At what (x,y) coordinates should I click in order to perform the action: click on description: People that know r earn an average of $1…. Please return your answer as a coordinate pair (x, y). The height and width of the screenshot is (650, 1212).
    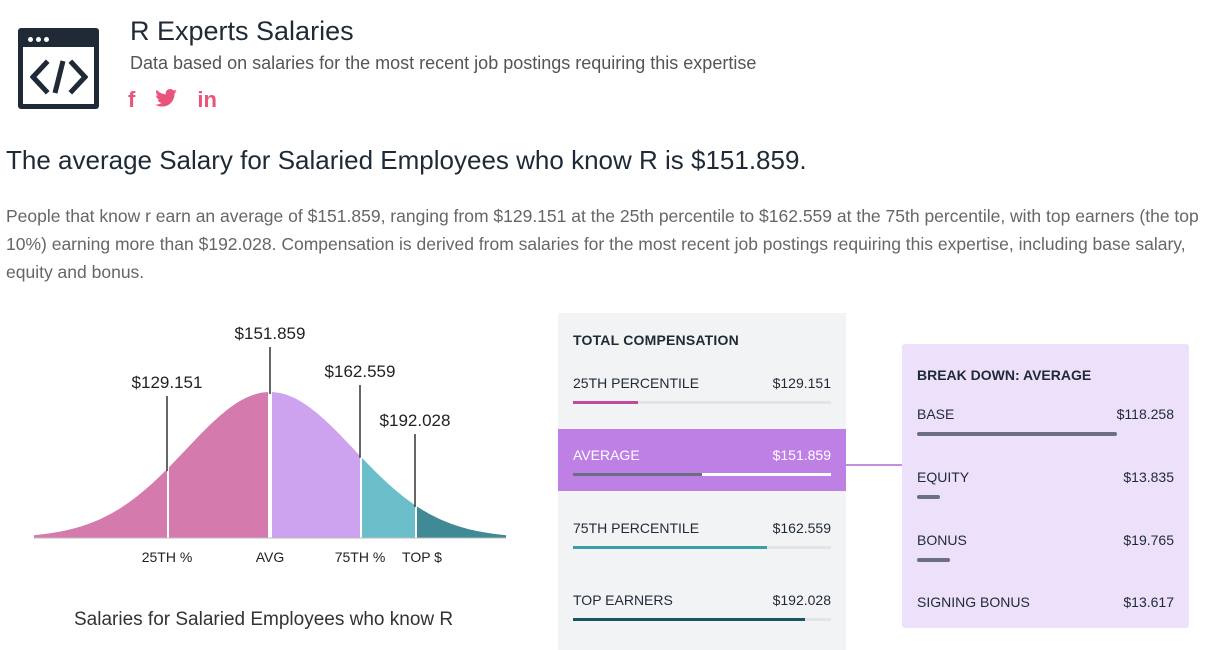
    Looking at the image, I should click on (602, 244).